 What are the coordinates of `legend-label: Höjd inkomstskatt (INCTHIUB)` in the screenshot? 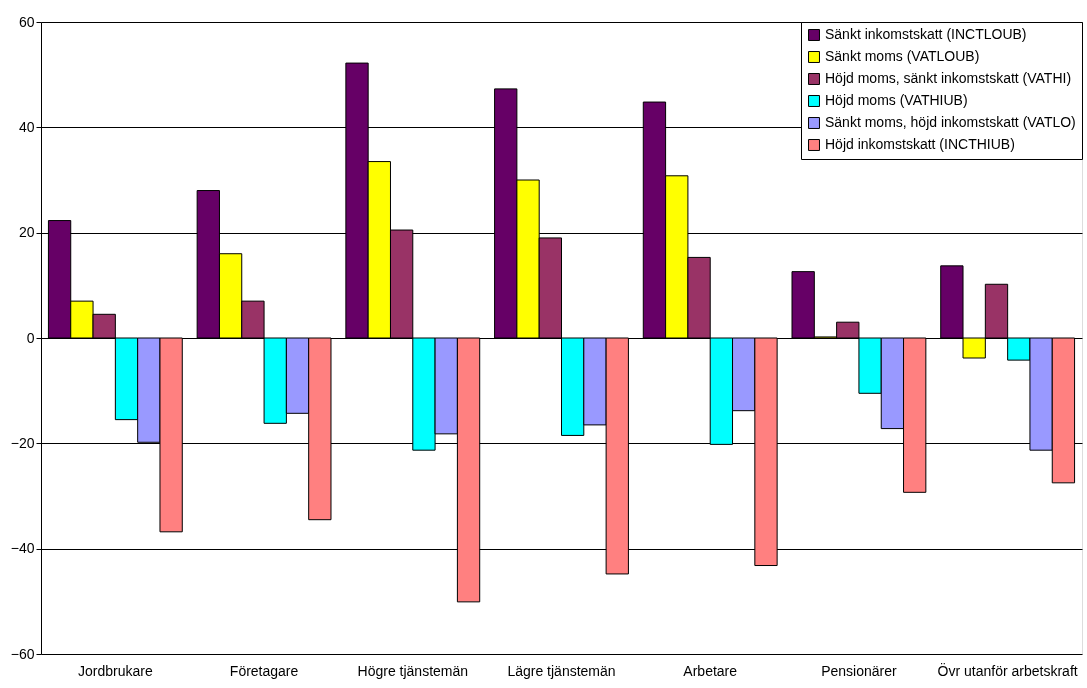 It's located at (920, 144).